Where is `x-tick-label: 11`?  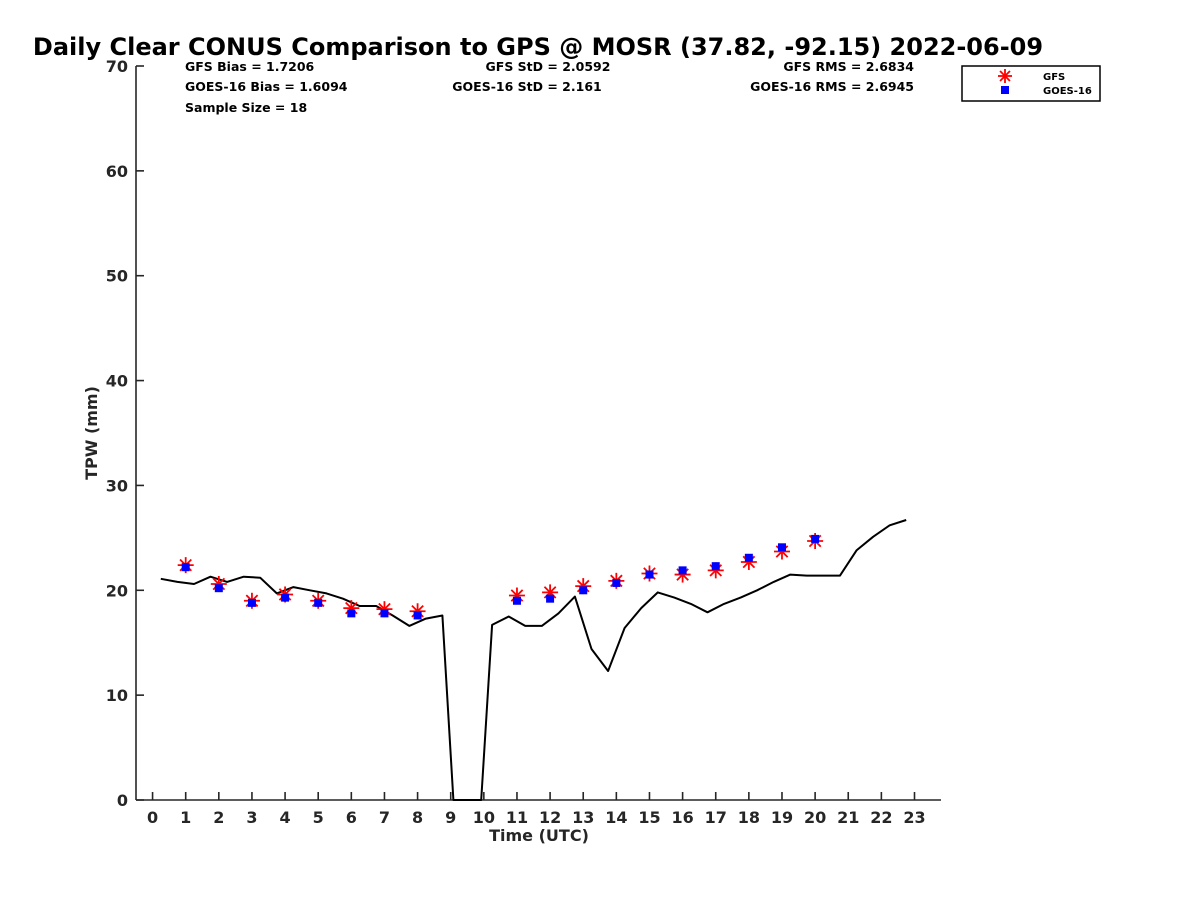
x-tick-label: 11 is located at coordinates (517, 817).